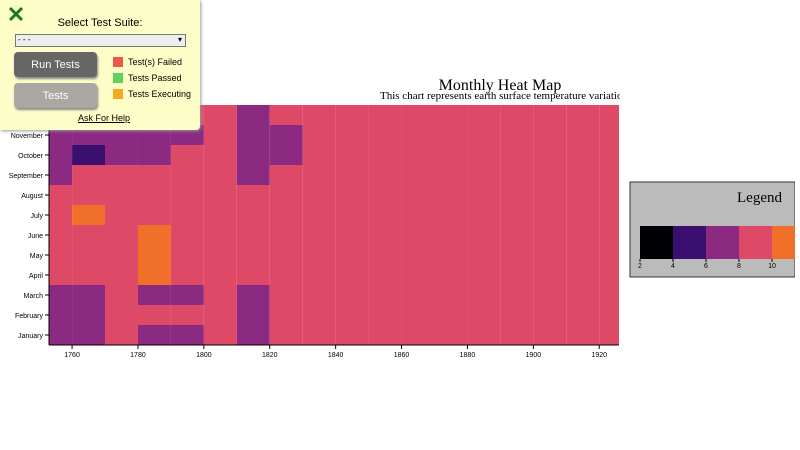 The height and width of the screenshot is (450, 800). Describe the element at coordinates (55, 95) in the screenshot. I see `tests-button: Tests` at that location.